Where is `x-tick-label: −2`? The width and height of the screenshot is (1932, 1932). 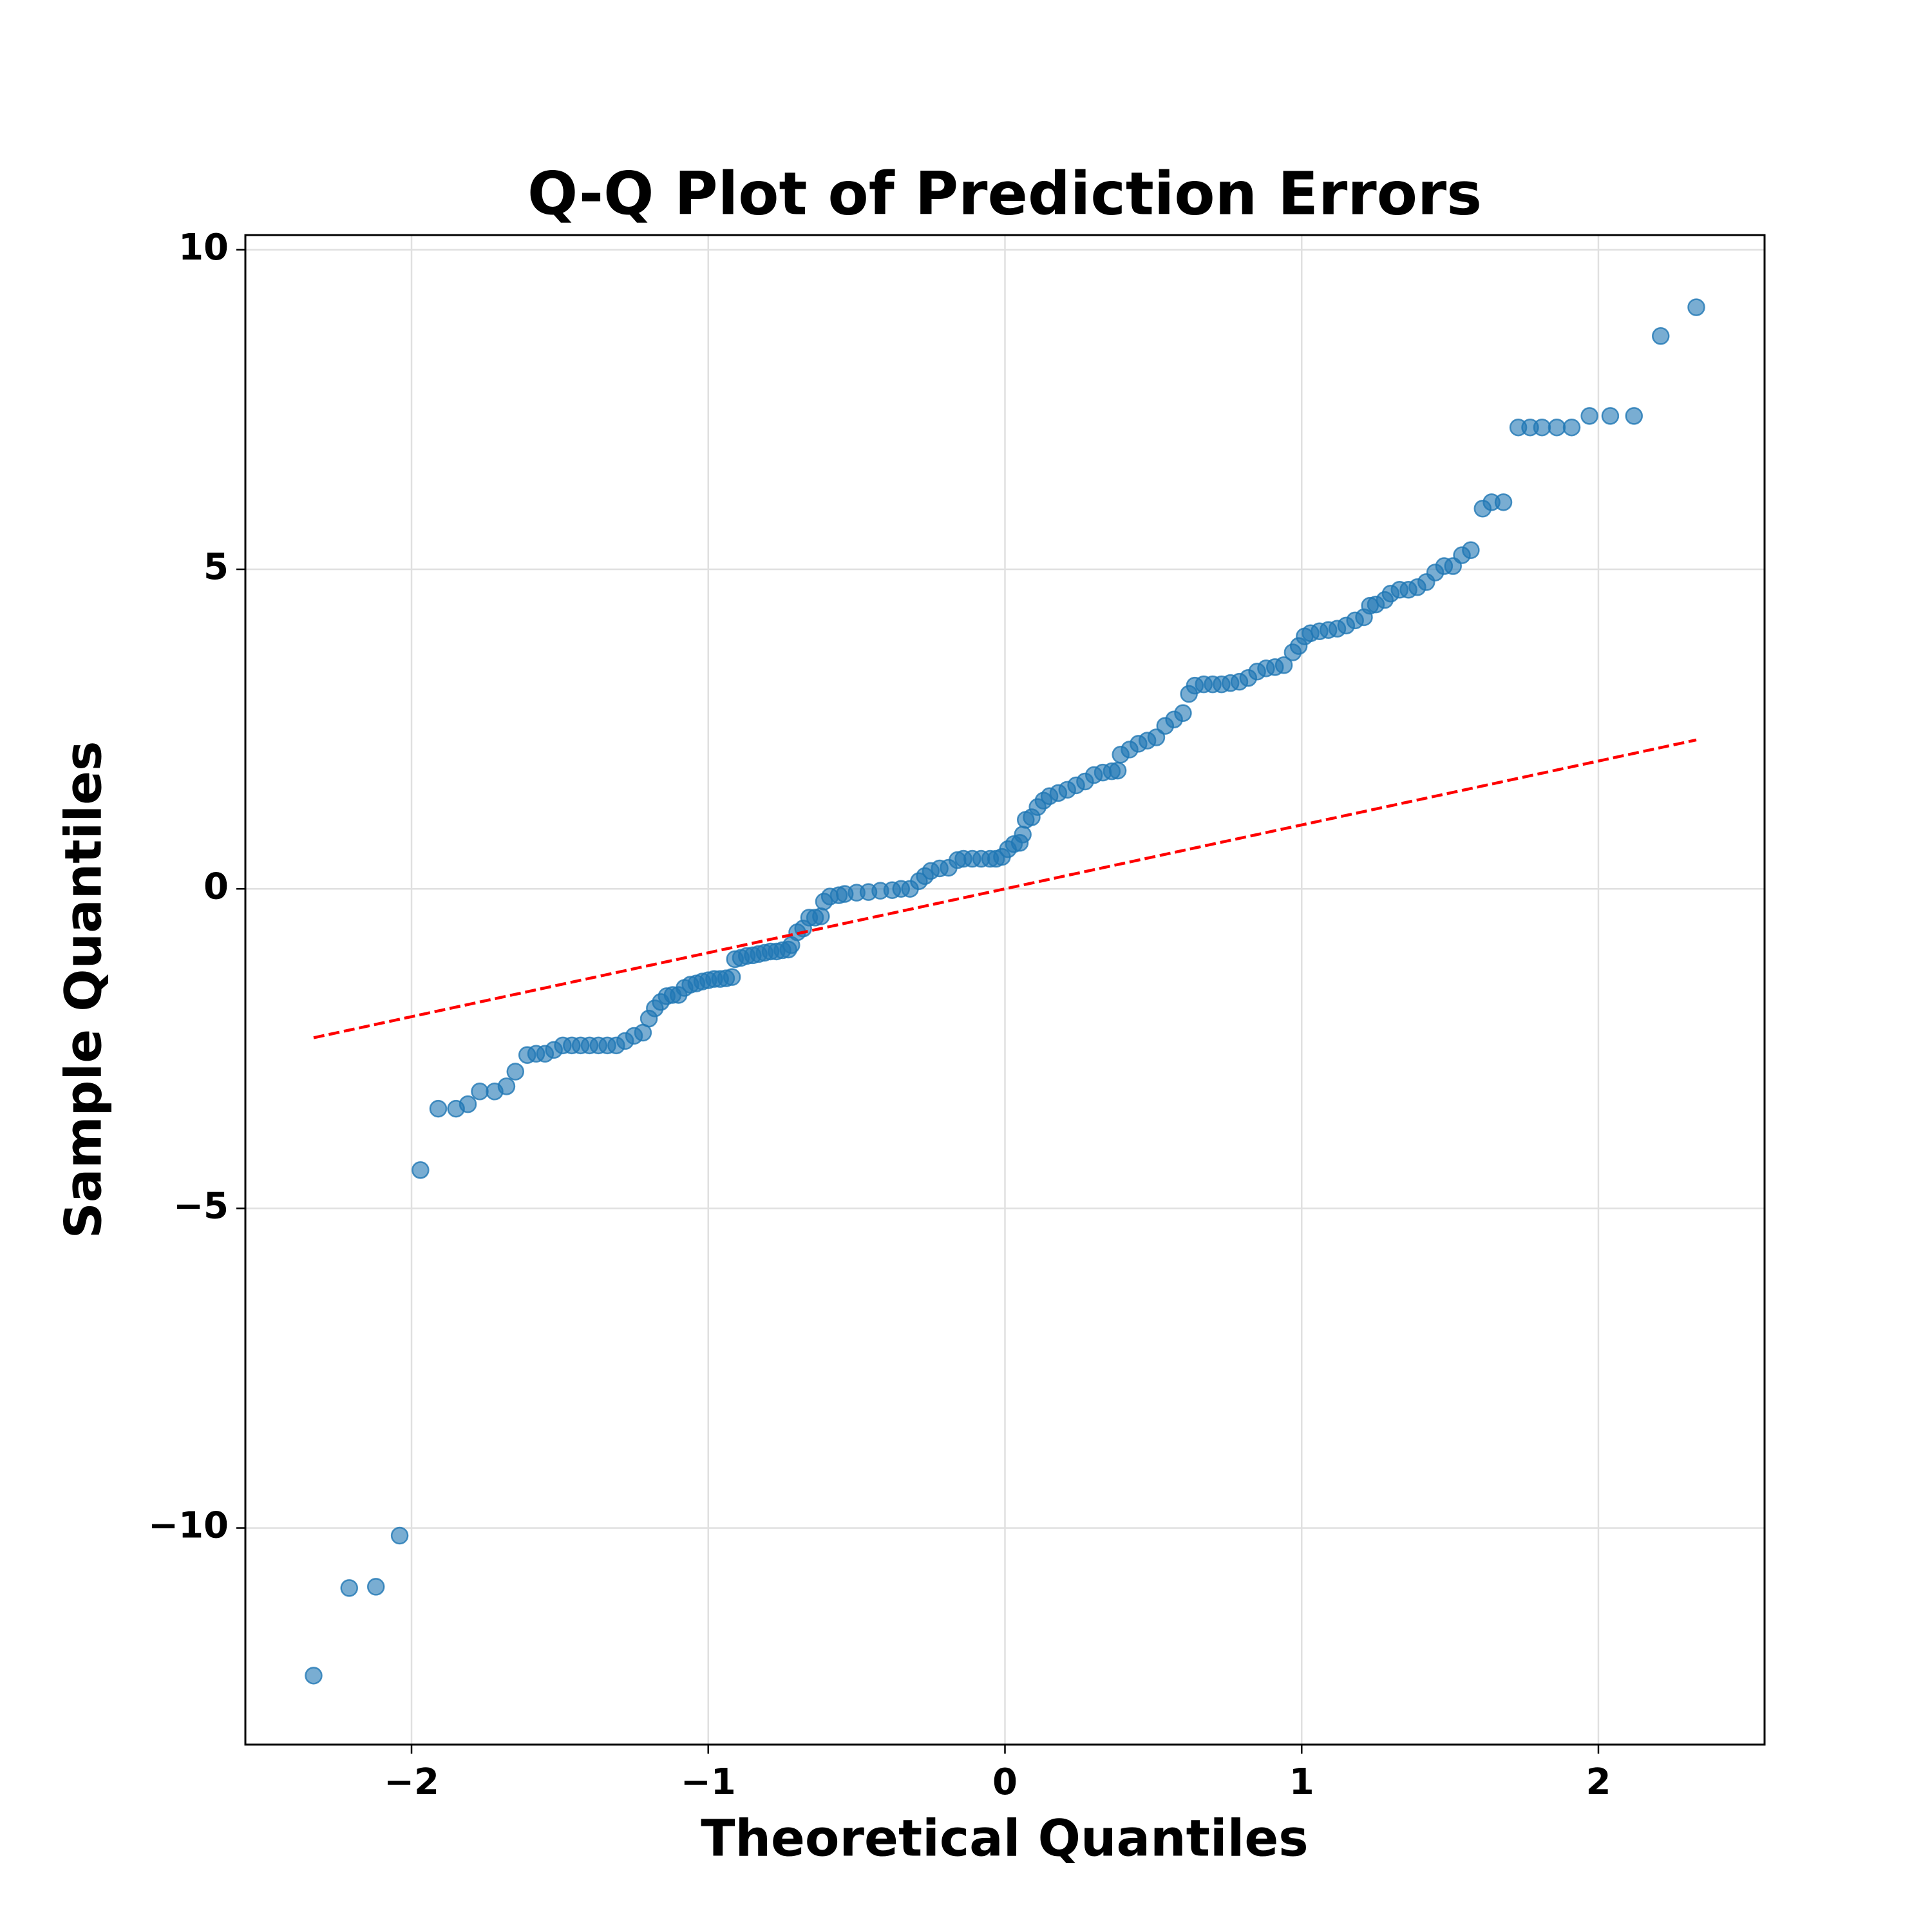
x-tick-label: −2 is located at coordinates (412, 1782).